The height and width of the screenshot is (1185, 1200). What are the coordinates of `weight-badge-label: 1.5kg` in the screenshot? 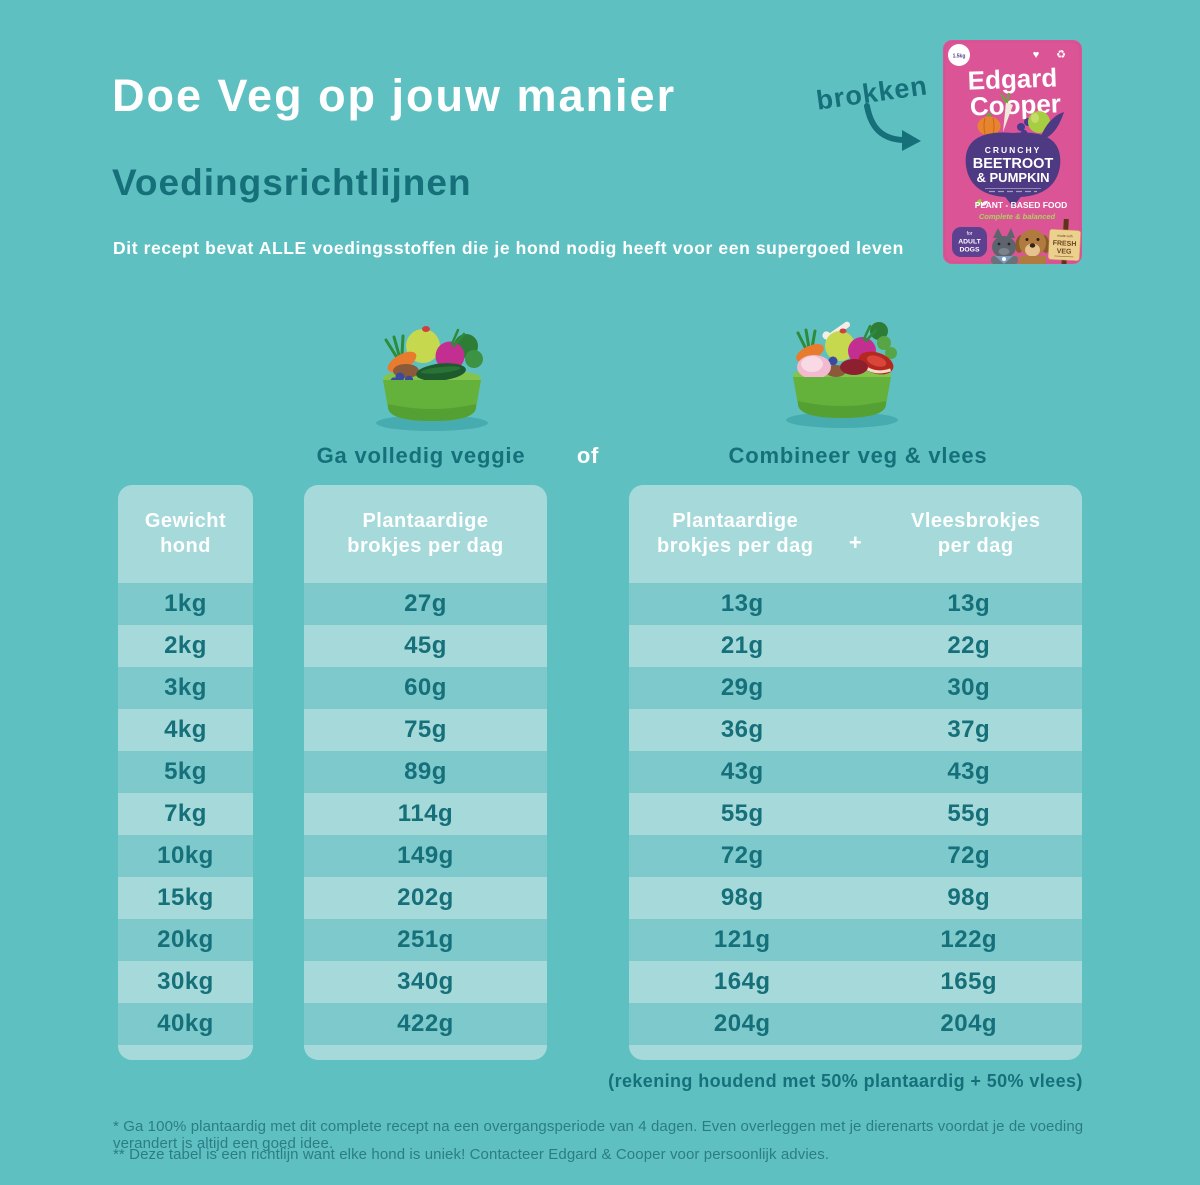 It's located at (959, 57).